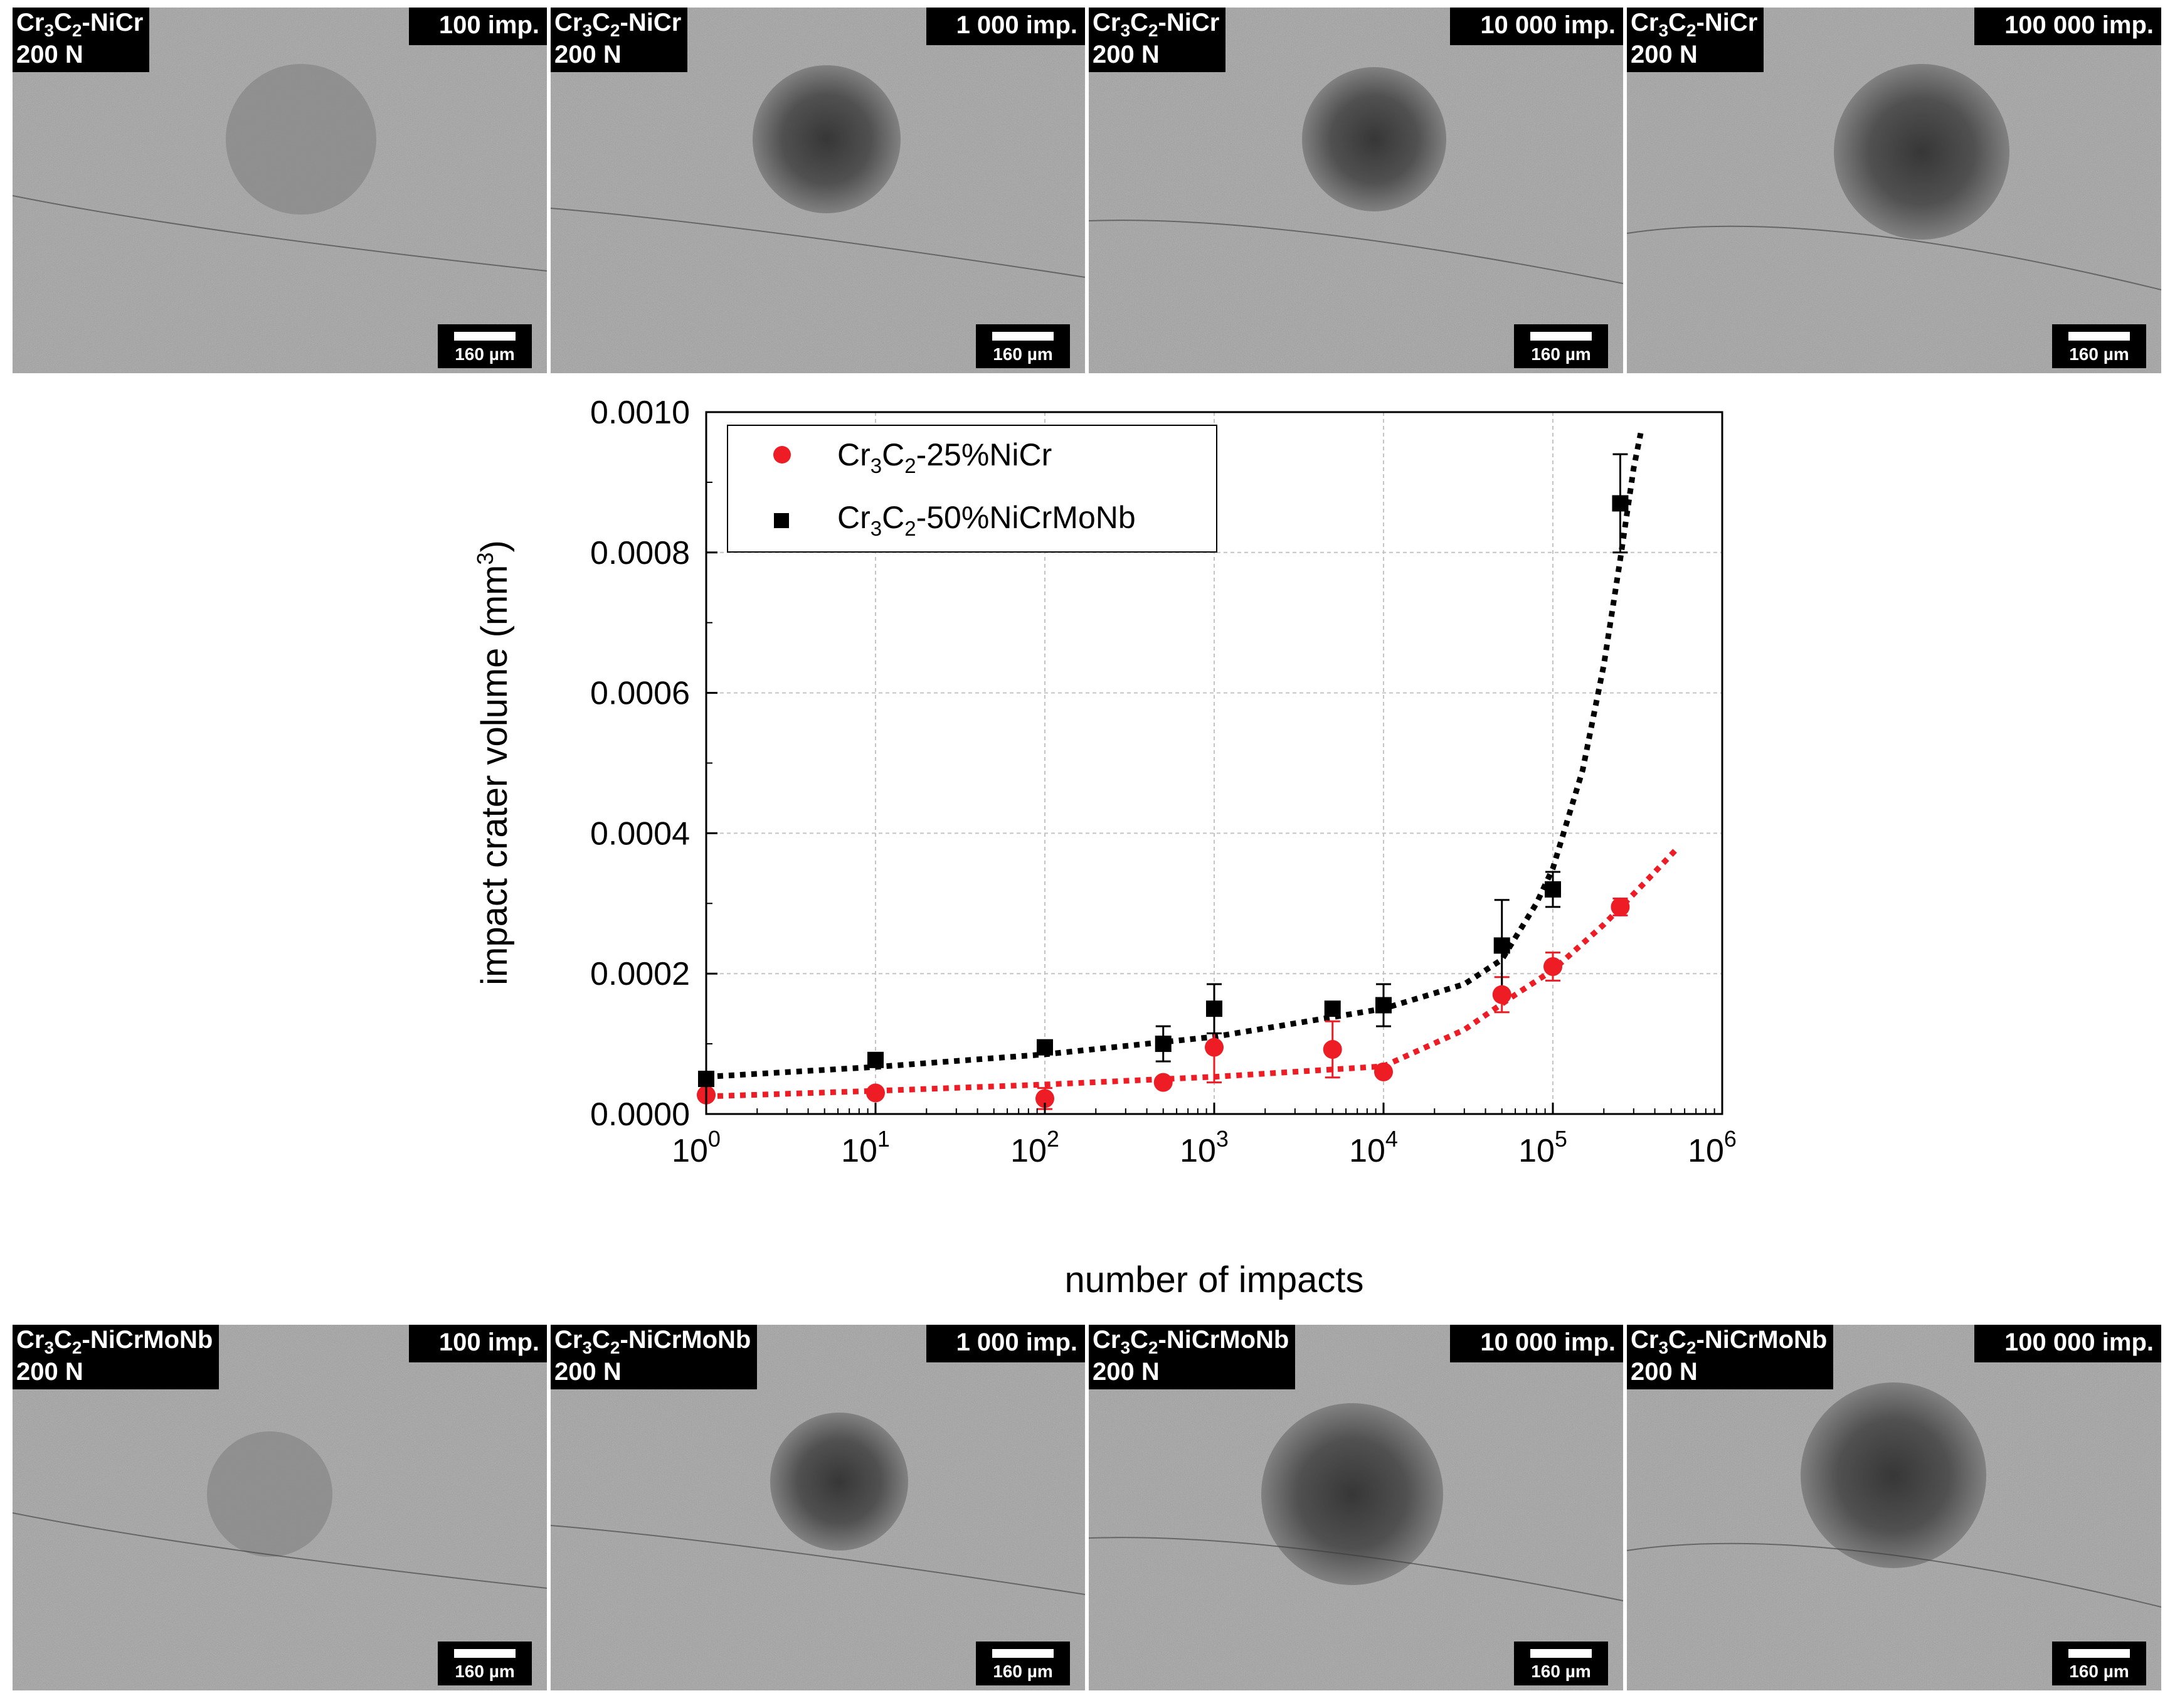 The width and height of the screenshot is (2170, 1708). What do you see at coordinates (1193, 972) in the screenshot?
I see `fit-curve-nicr` at bounding box center [1193, 972].